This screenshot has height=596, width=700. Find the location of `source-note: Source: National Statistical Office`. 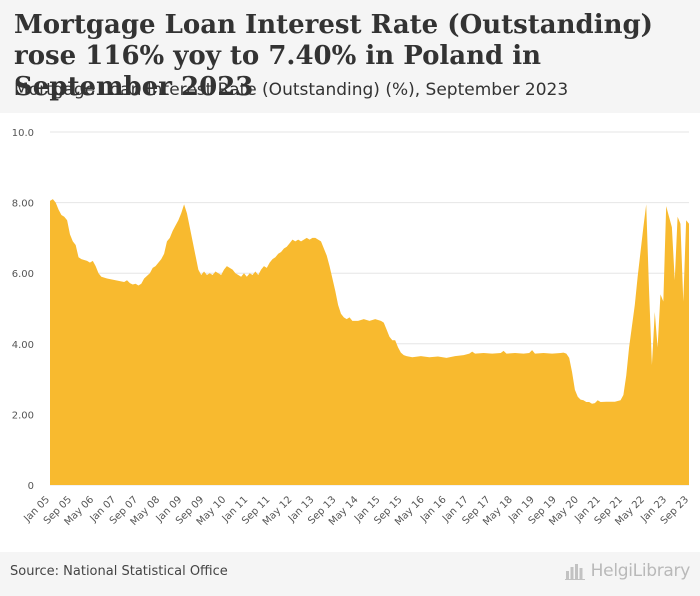

source-note: Source: National Statistical Office is located at coordinates (119, 571).